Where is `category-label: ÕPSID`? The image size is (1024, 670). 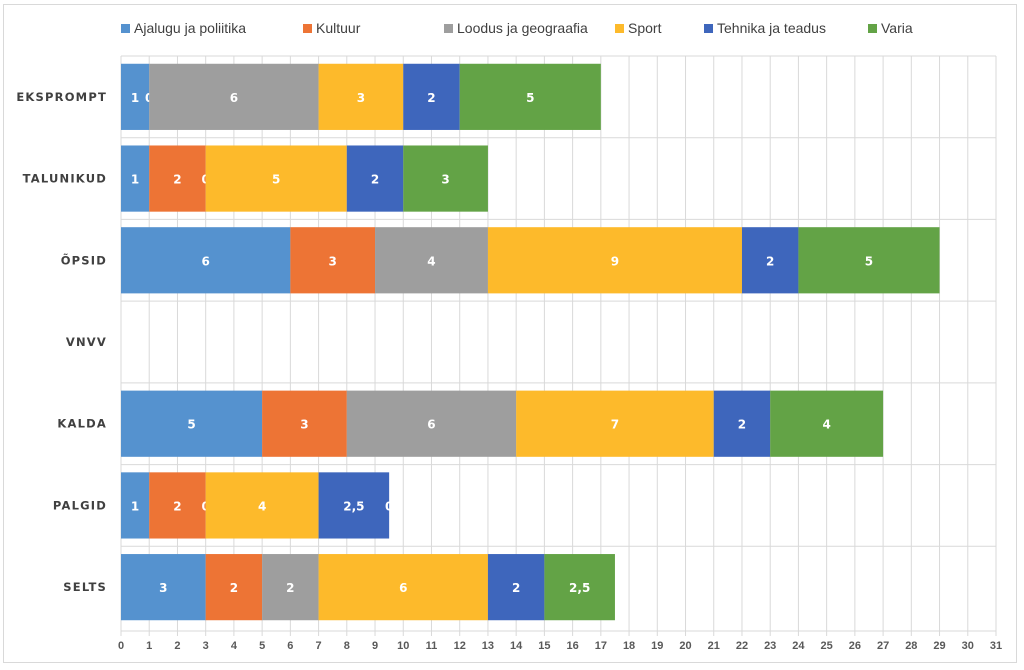 category-label: ÕPSID is located at coordinates (84, 259).